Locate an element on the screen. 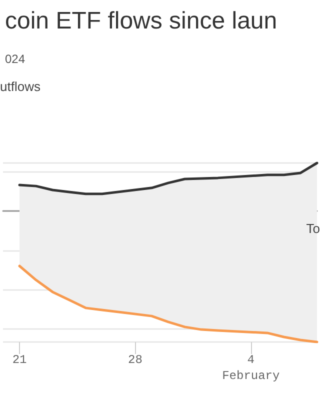 Image resolution: width=324 pixels, height=400 pixels. text: utflows is located at coordinates (20, 86).